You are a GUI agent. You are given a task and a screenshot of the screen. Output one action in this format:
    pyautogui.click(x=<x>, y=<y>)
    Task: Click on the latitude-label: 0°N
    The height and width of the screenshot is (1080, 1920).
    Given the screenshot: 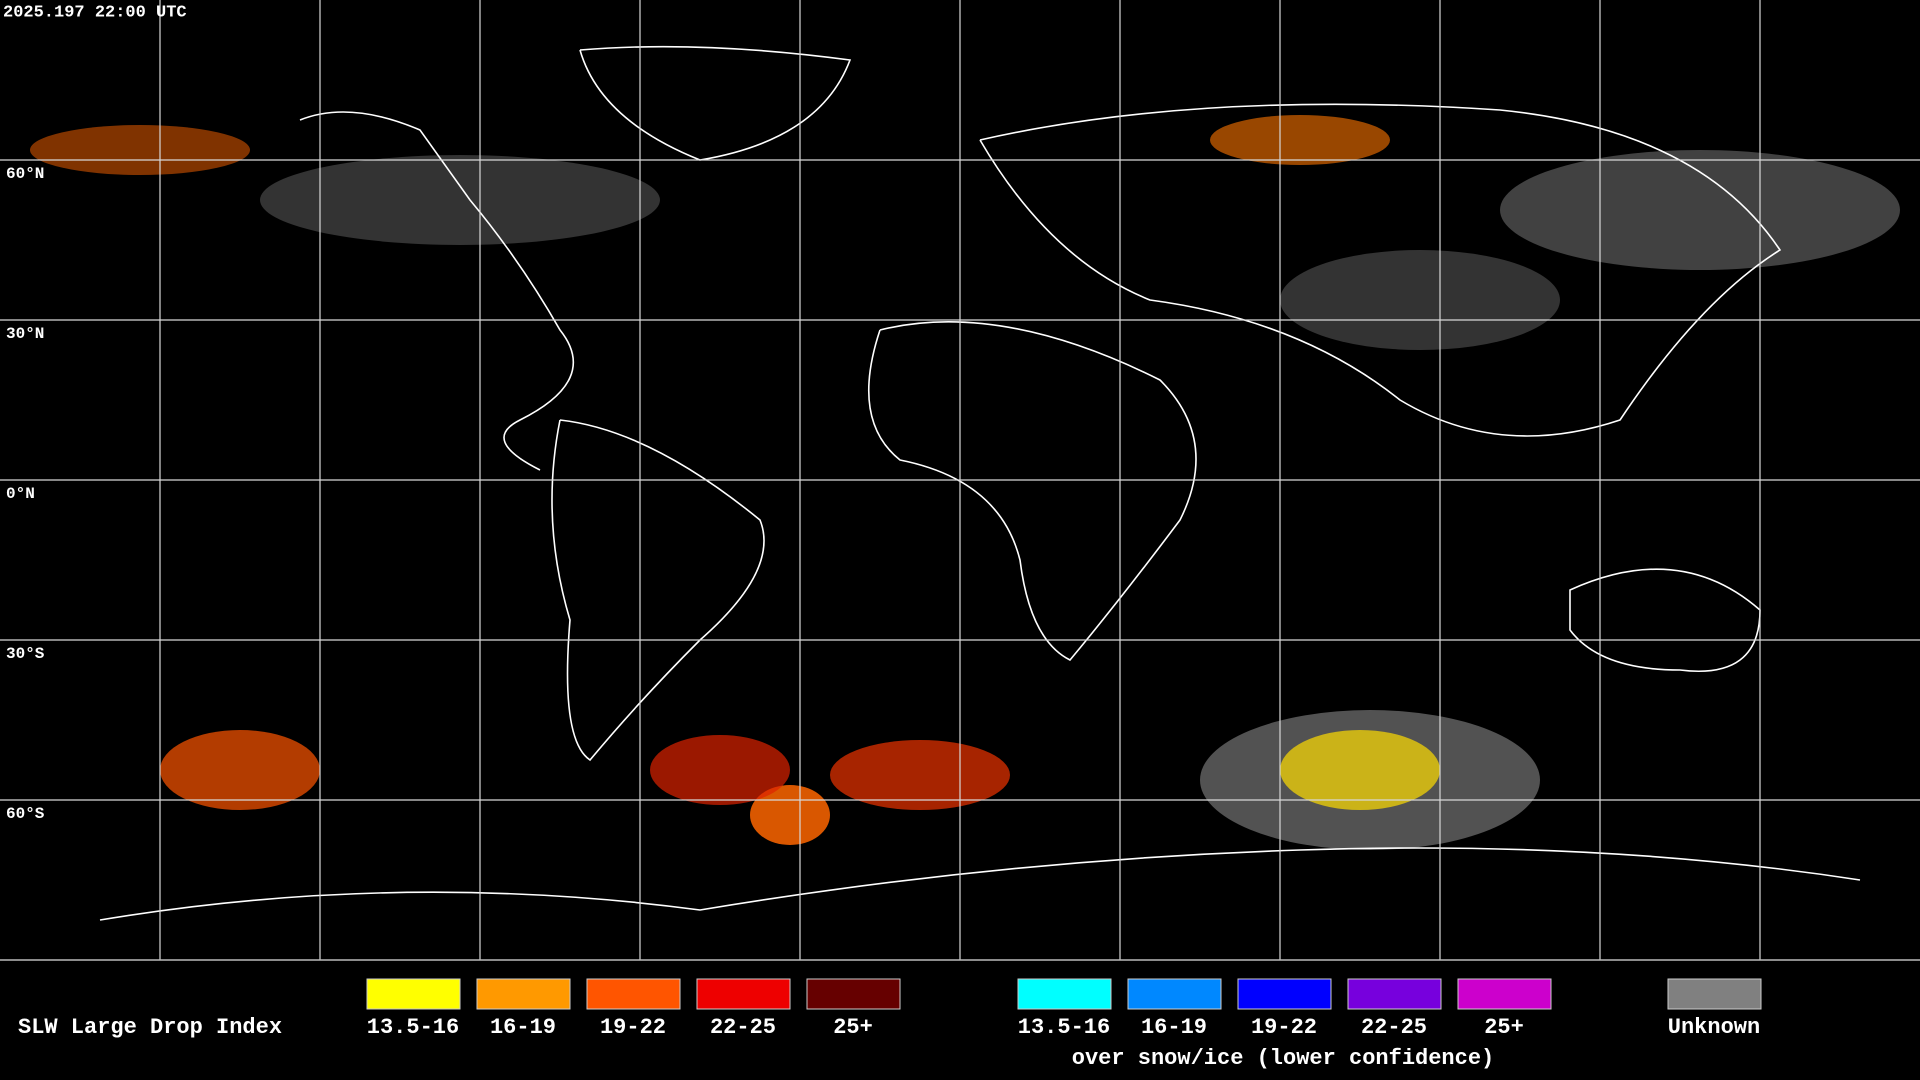 What is the action you would take?
    pyautogui.click(x=20, y=494)
    